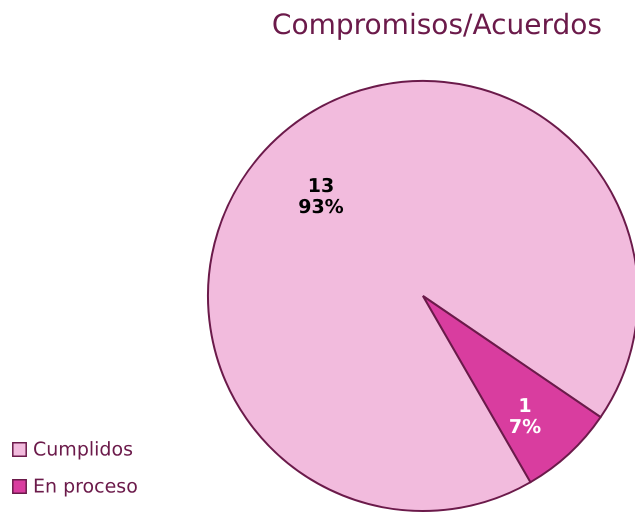 This screenshot has height=525, width=635. I want to click on legend-label: Cumplidos, so click(83, 449).